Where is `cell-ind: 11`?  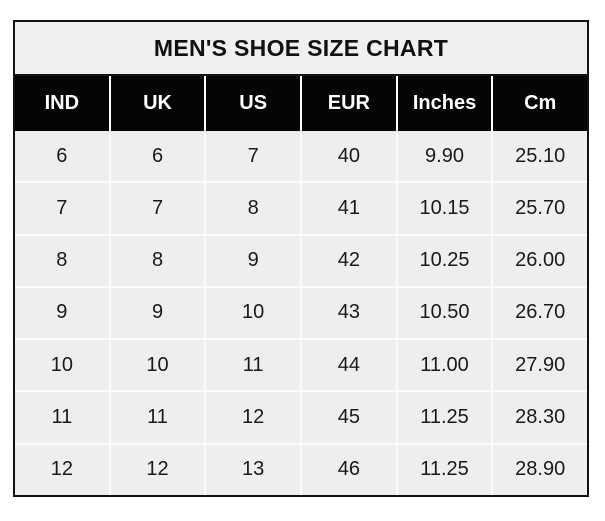 cell-ind: 11 is located at coordinates (63, 417).